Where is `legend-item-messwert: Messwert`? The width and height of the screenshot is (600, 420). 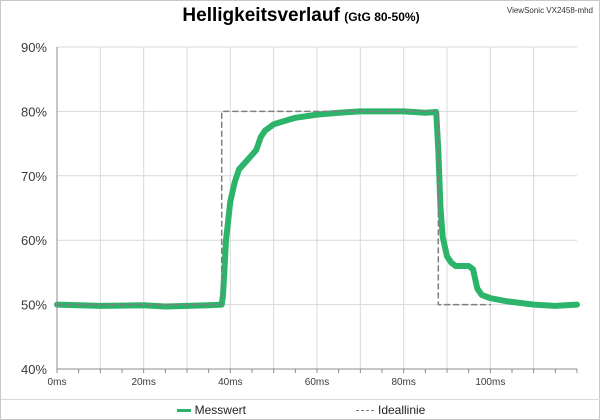
legend-item-messwert: Messwert is located at coordinates (211, 410).